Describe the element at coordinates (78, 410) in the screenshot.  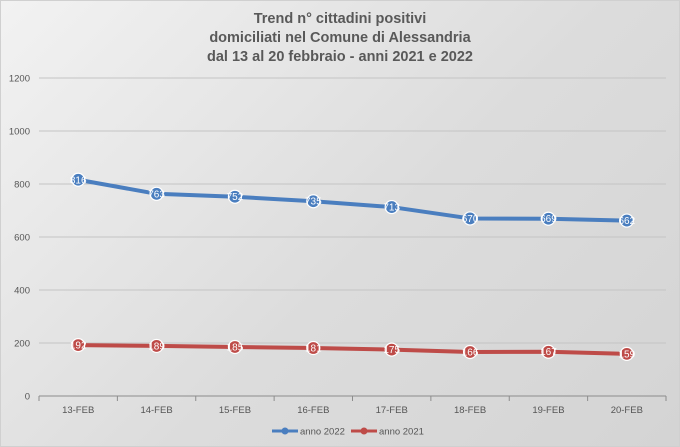
I see `x-tick-label-13-feb: 13-FEB` at that location.